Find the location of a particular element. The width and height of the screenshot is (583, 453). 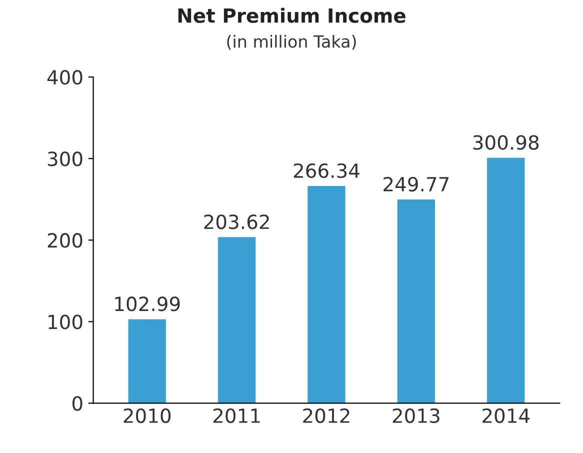

y-tick-label: 400 is located at coordinates (64, 77).